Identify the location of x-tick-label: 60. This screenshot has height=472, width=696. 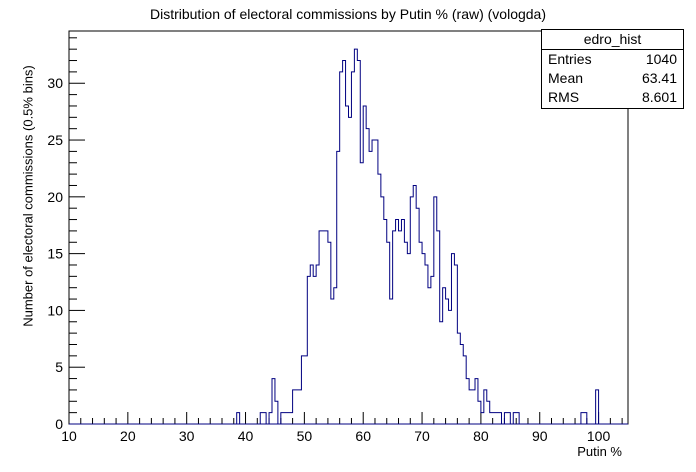
(363, 436).